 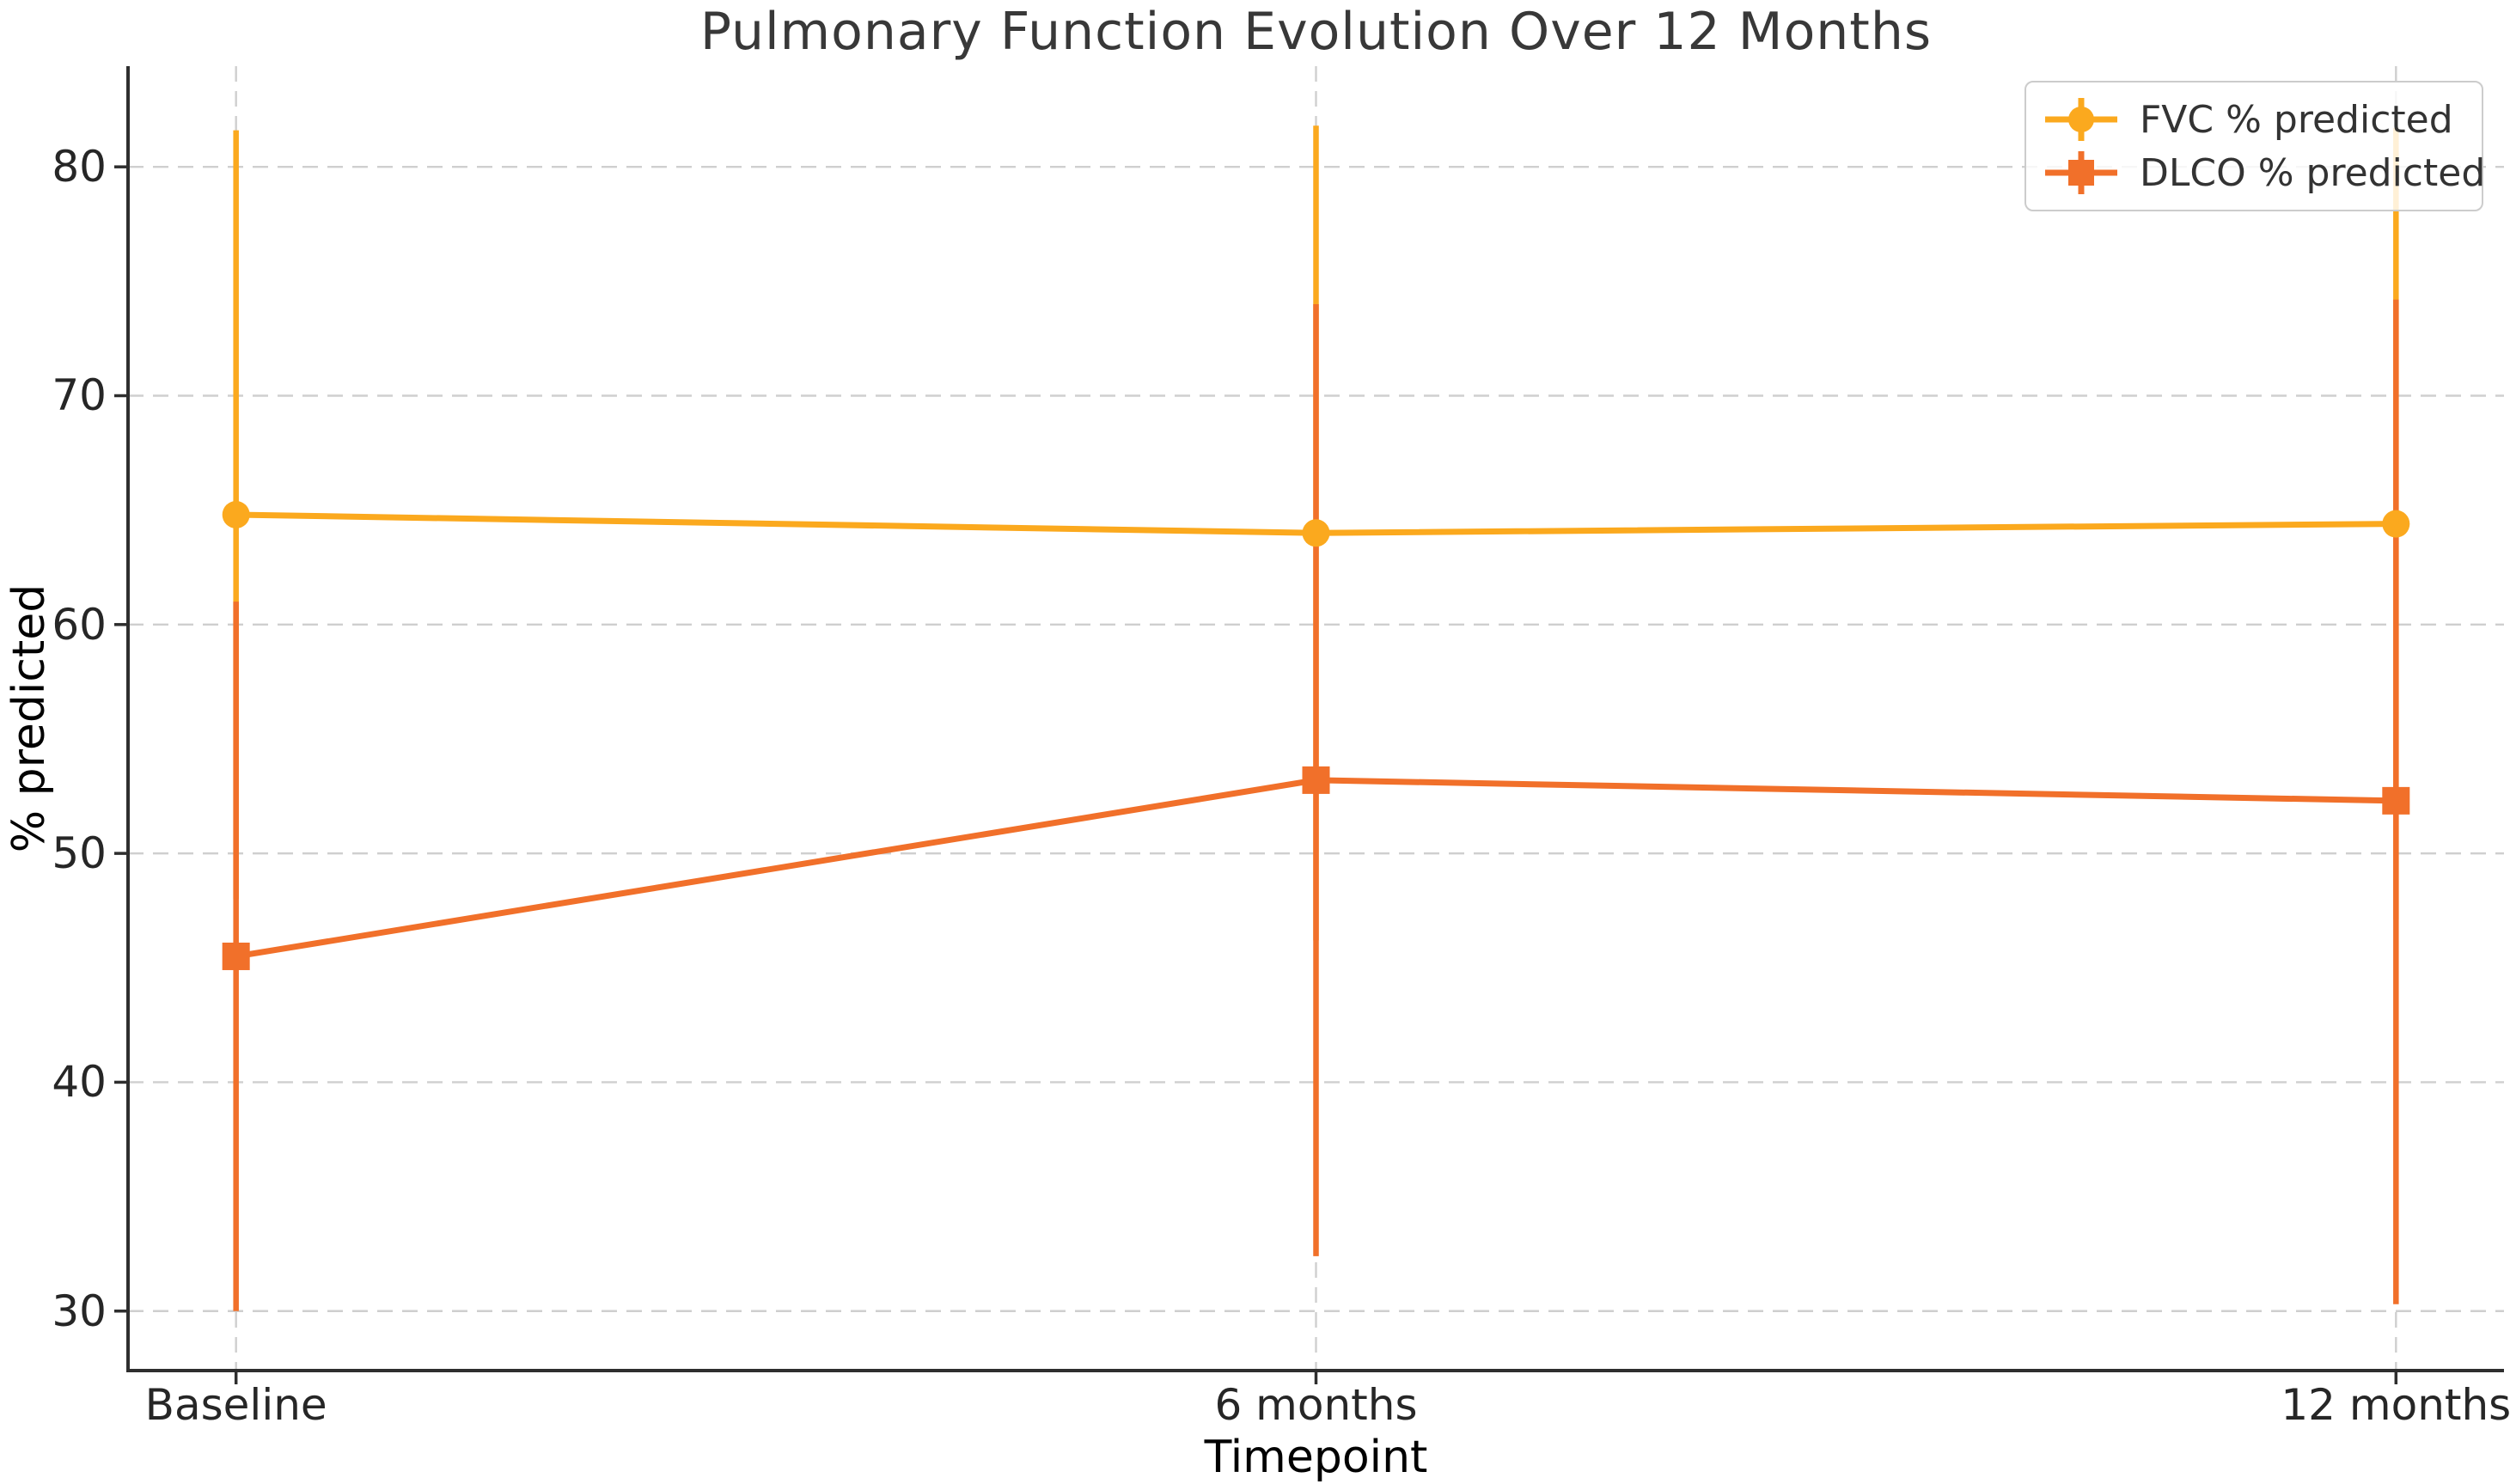 I want to click on legend: FVC % predicted DLCO % predicted, so click(x=2254, y=146).